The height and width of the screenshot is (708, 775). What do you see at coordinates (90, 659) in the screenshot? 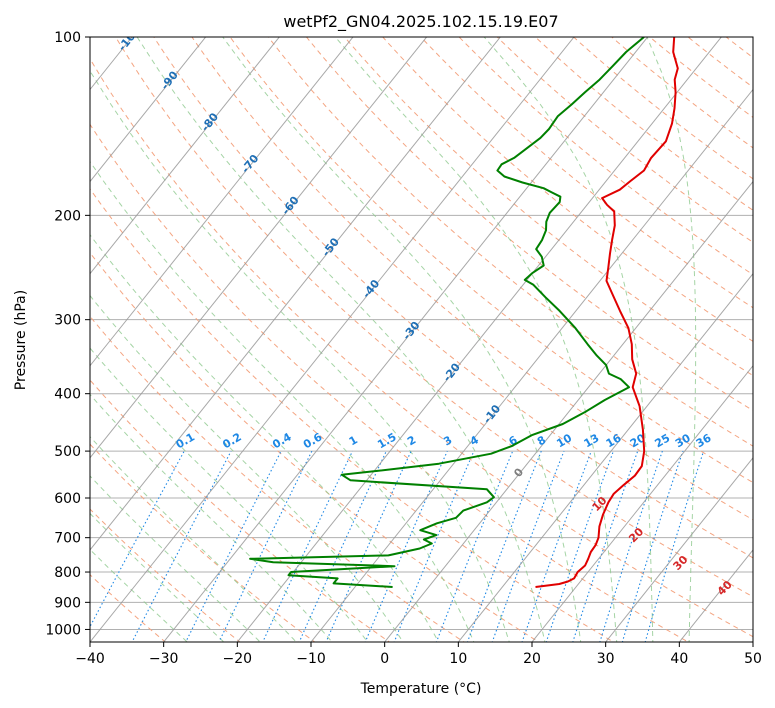
I see `x-tick-label: −40` at bounding box center [90, 659].